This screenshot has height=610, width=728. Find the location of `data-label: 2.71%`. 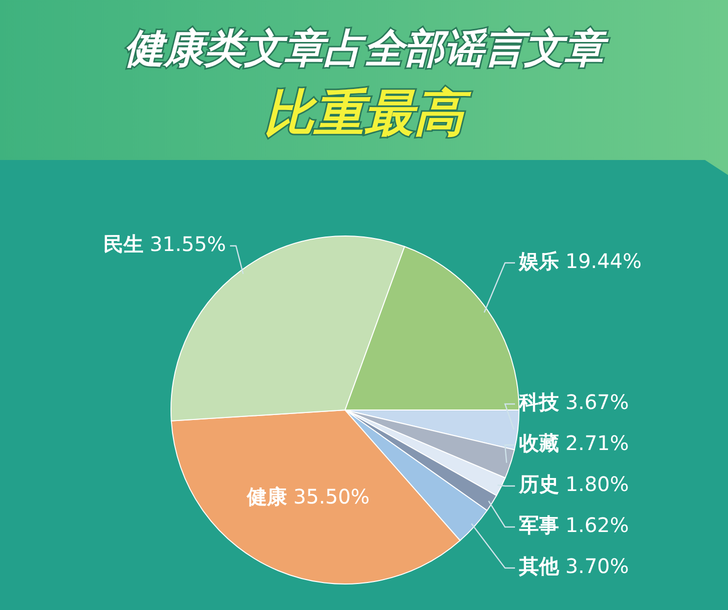

data-label: 2.71% is located at coordinates (594, 443).